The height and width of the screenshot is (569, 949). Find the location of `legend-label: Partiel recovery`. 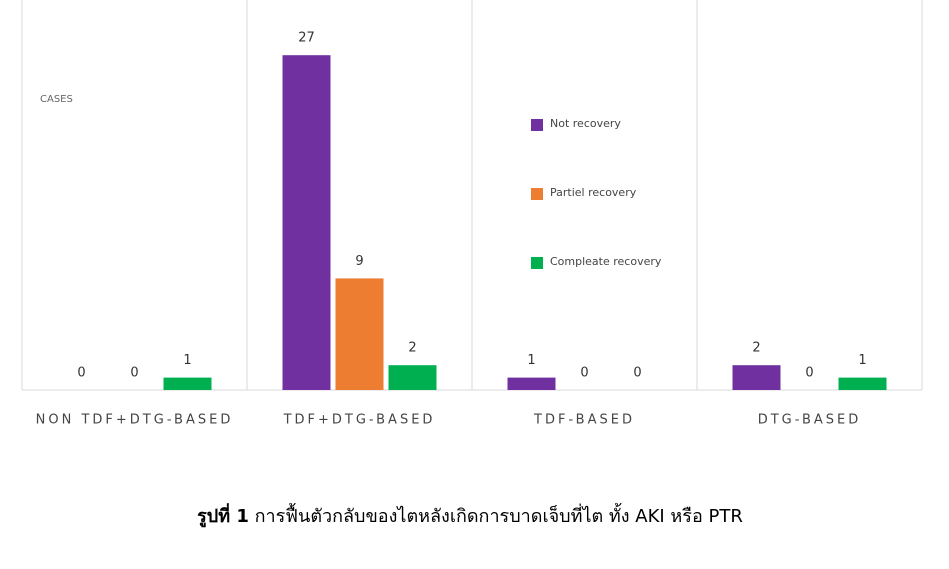

legend-label: Partiel recovery is located at coordinates (593, 192).